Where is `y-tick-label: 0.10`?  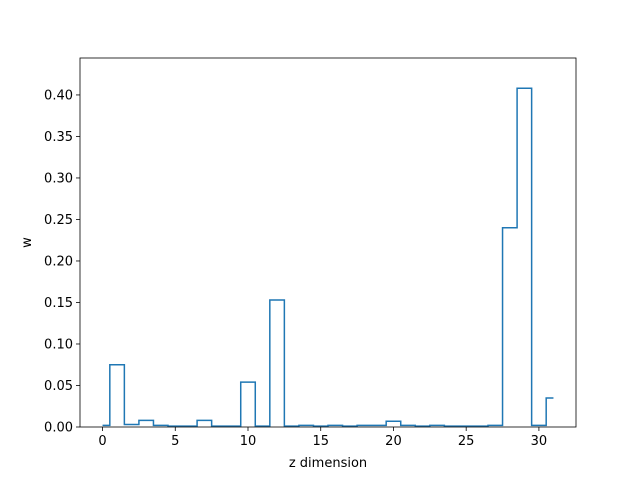
y-tick-label: 0.10 is located at coordinates (58, 344).